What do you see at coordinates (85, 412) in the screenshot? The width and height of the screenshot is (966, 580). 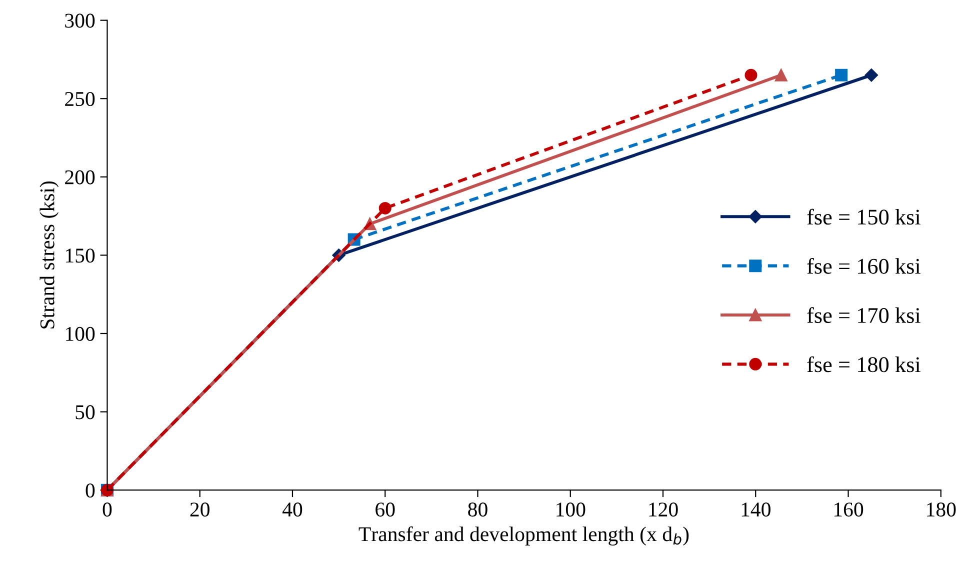 I see `y-tick-label: 50` at bounding box center [85, 412].